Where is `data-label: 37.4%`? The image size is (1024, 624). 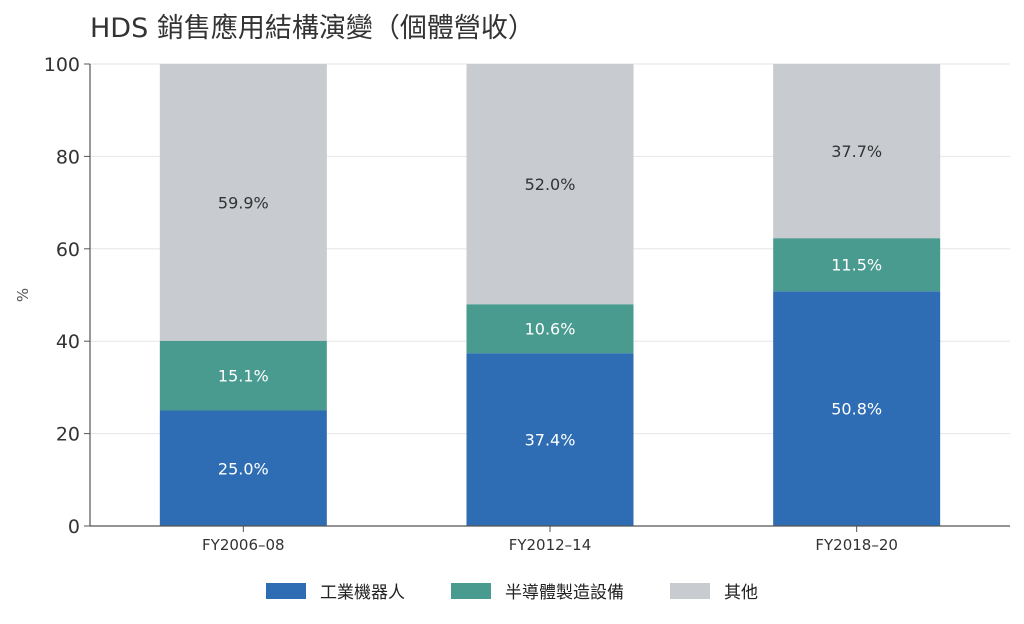 data-label: 37.4% is located at coordinates (550, 440).